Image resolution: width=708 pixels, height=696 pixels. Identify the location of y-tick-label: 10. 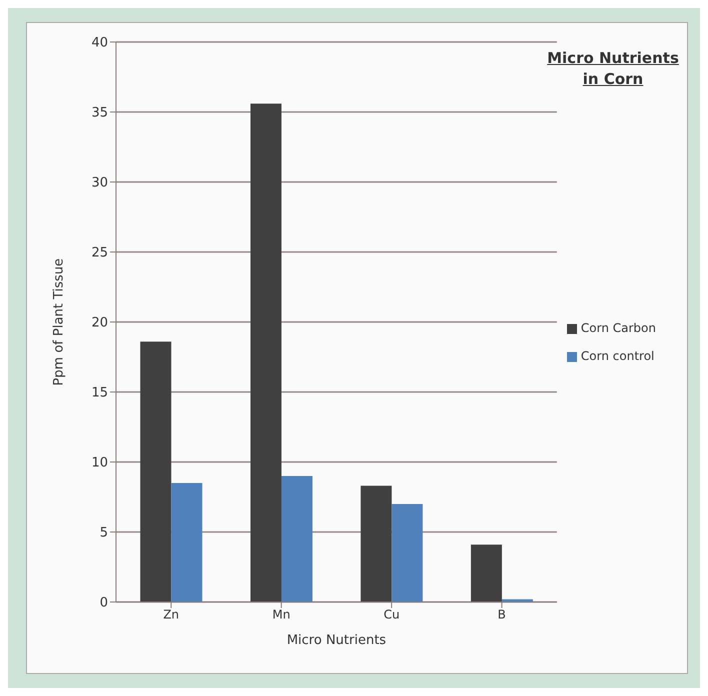
(99, 463).